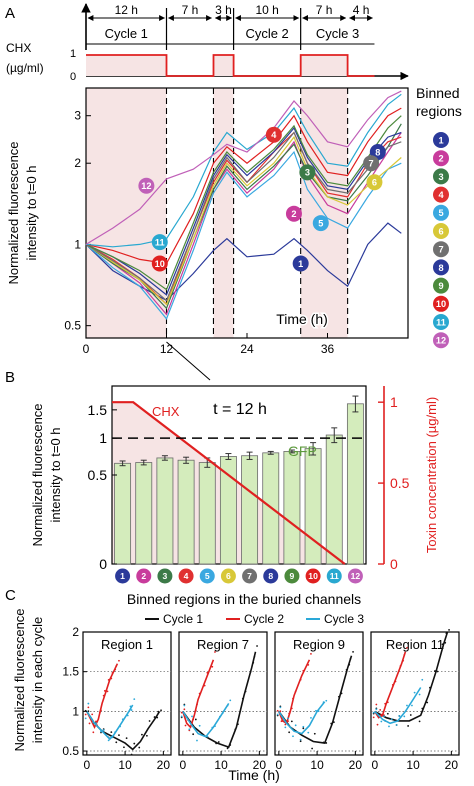 The image size is (474, 786). Describe the element at coordinates (166, 411) in the screenshot. I see `b-annotation-chx: CHX` at that location.